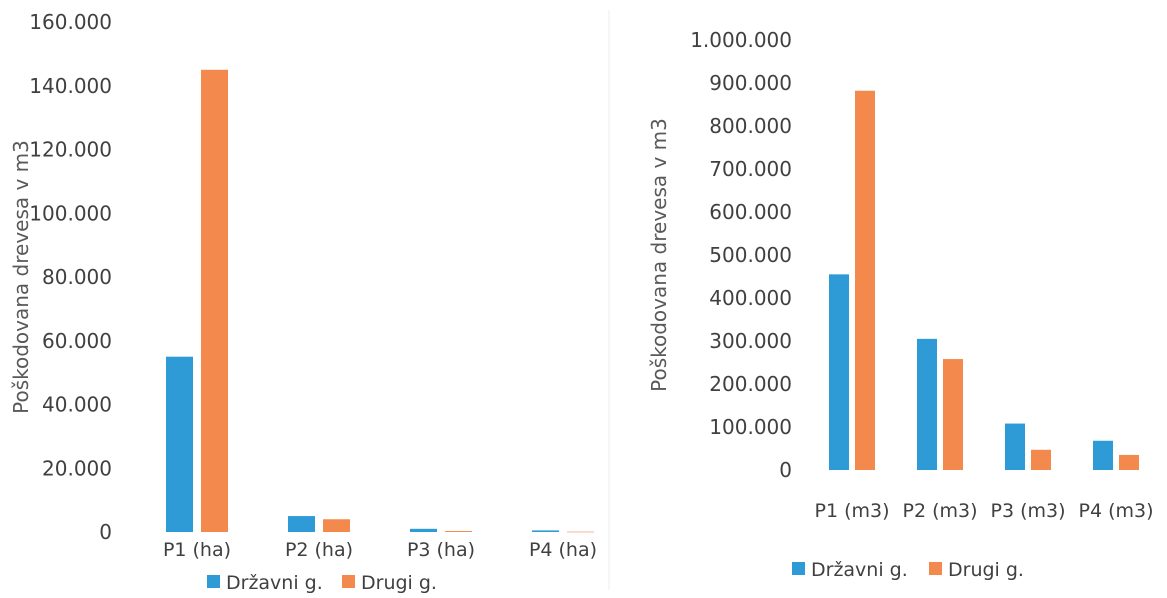 The image size is (1167, 598). What do you see at coordinates (197, 550) in the screenshot?
I see `category-label: P1 (ha)` at bounding box center [197, 550].